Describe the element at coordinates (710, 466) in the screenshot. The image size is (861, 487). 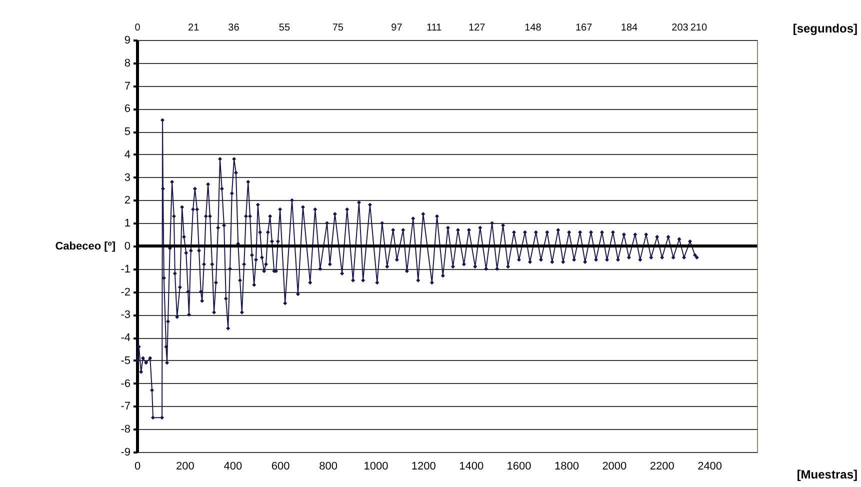
I see `x-tick-label: 2400` at that location.